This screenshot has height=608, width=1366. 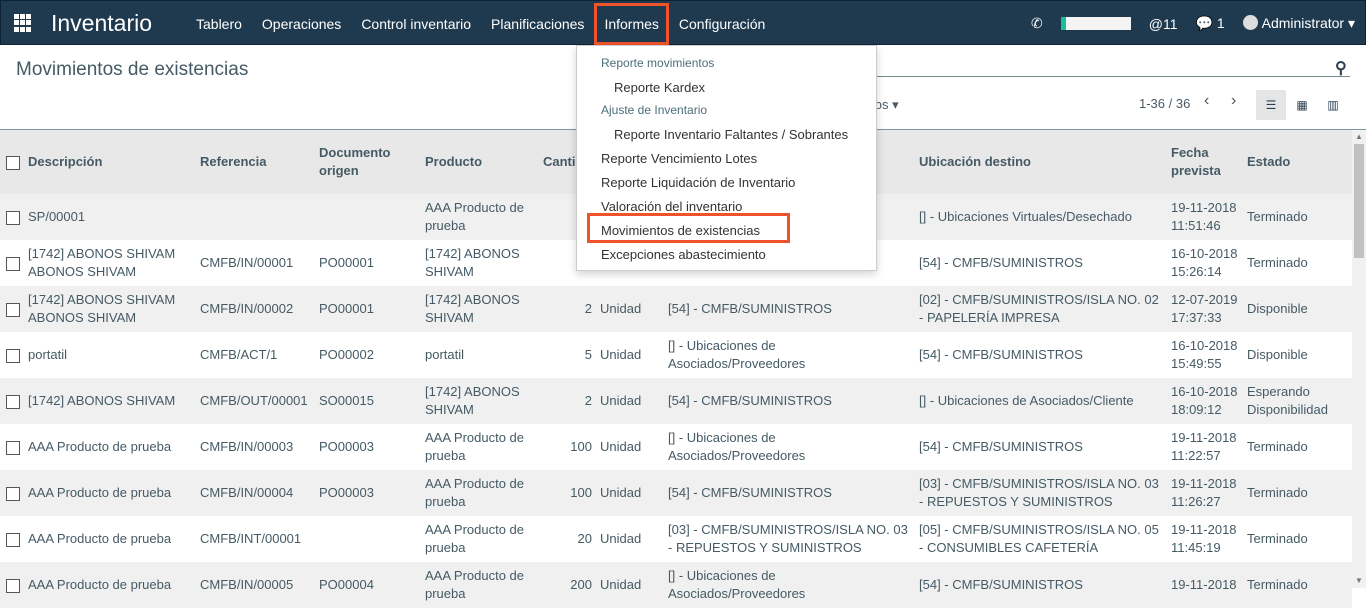 What do you see at coordinates (680, 230) in the screenshot?
I see `dropdown-item: Movimientos de existencias` at bounding box center [680, 230].